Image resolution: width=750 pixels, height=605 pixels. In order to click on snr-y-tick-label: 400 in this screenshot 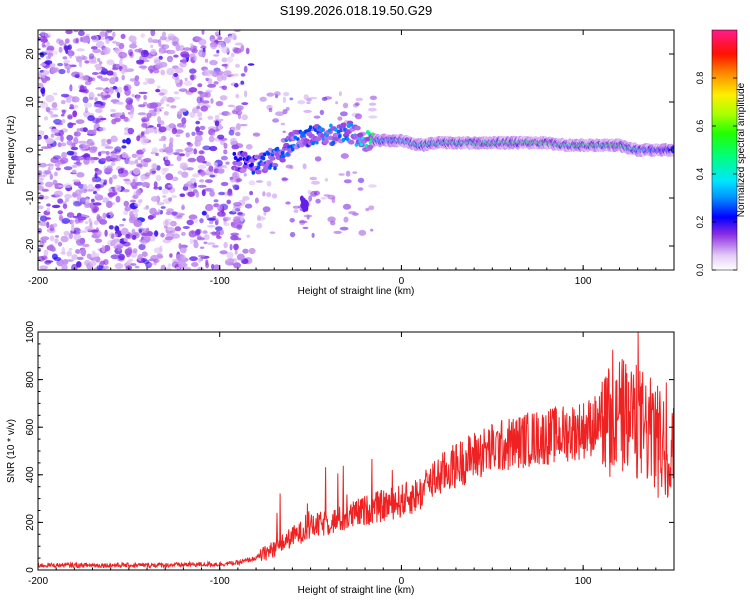, I will do `click(30, 474)`.